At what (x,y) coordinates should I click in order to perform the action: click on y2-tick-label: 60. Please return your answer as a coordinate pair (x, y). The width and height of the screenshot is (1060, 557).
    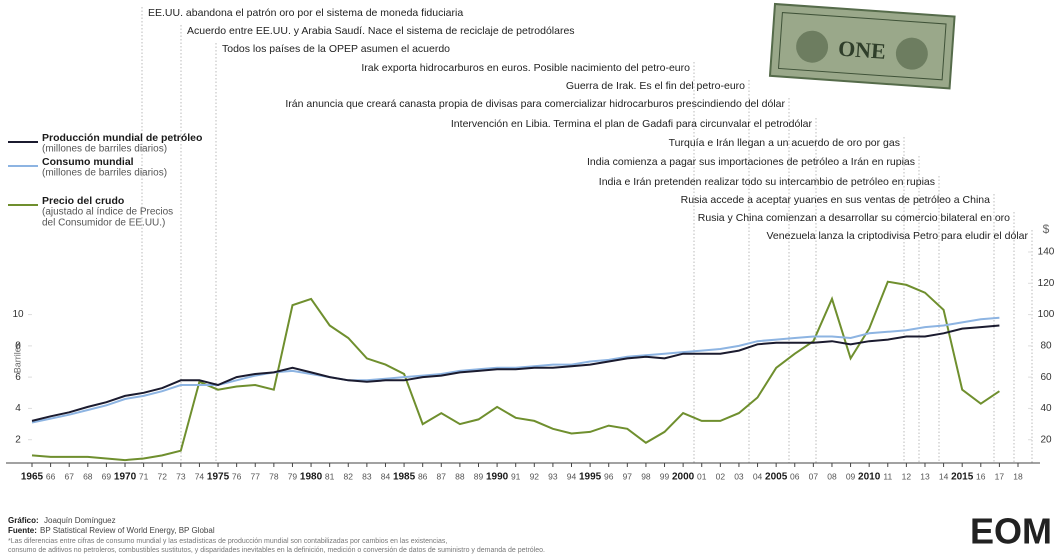
    Looking at the image, I should click on (1046, 377).